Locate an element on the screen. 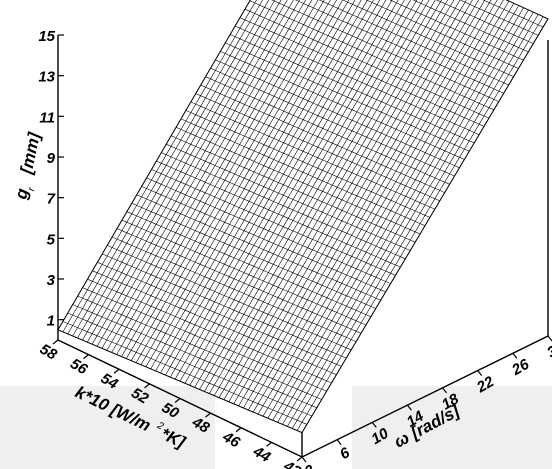 The height and width of the screenshot is (469, 552). tick-label: 7 is located at coordinates (51, 199).